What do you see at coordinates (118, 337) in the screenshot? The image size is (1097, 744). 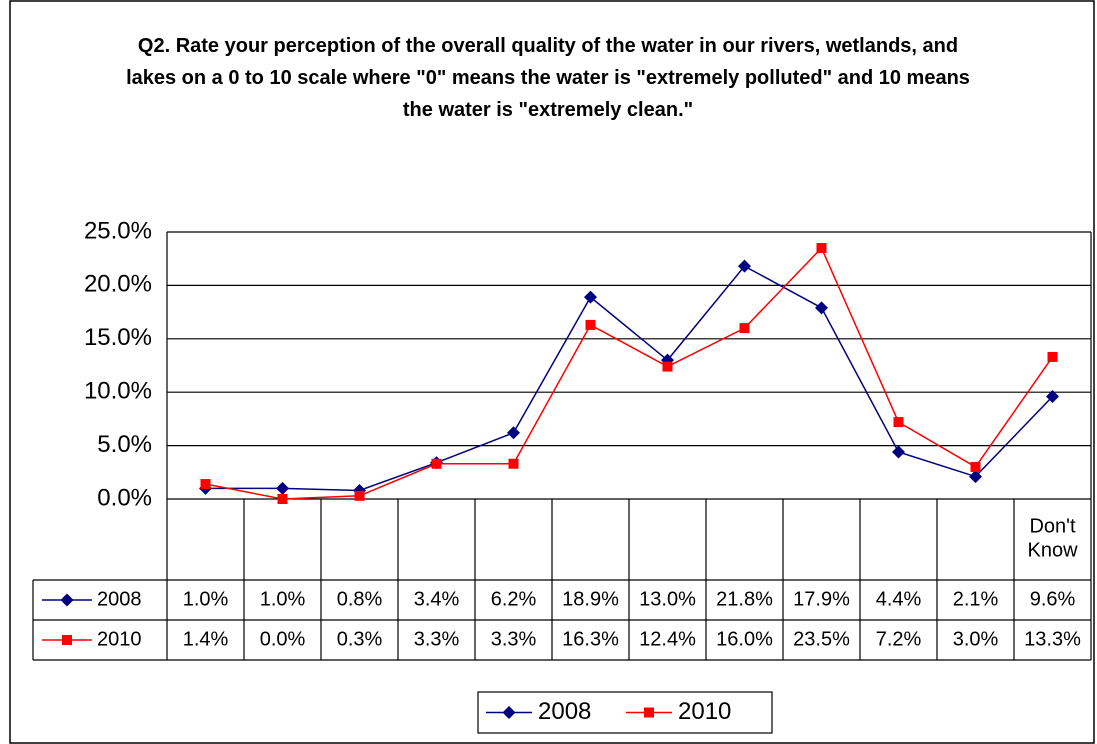 I see `y-tick-label: 15.0%` at bounding box center [118, 337].